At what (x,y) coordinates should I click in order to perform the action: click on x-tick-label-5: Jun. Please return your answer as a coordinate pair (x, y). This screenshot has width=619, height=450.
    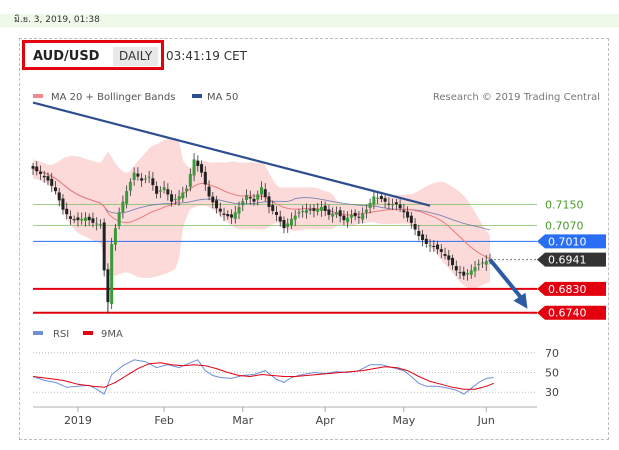
    Looking at the image, I should click on (486, 420).